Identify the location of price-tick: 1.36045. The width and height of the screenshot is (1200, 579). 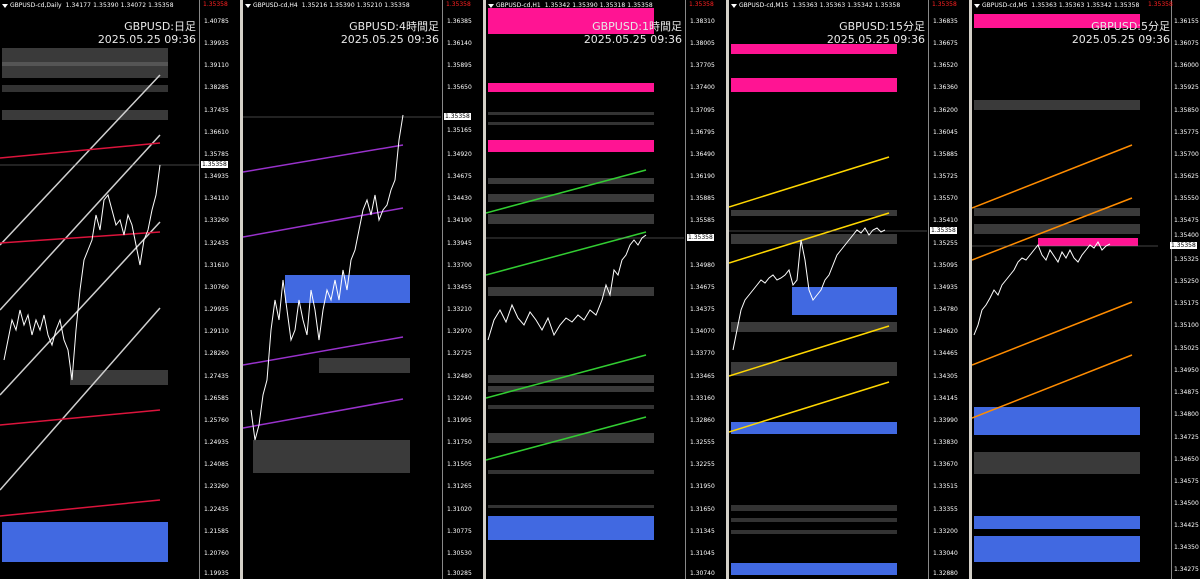
(945, 132).